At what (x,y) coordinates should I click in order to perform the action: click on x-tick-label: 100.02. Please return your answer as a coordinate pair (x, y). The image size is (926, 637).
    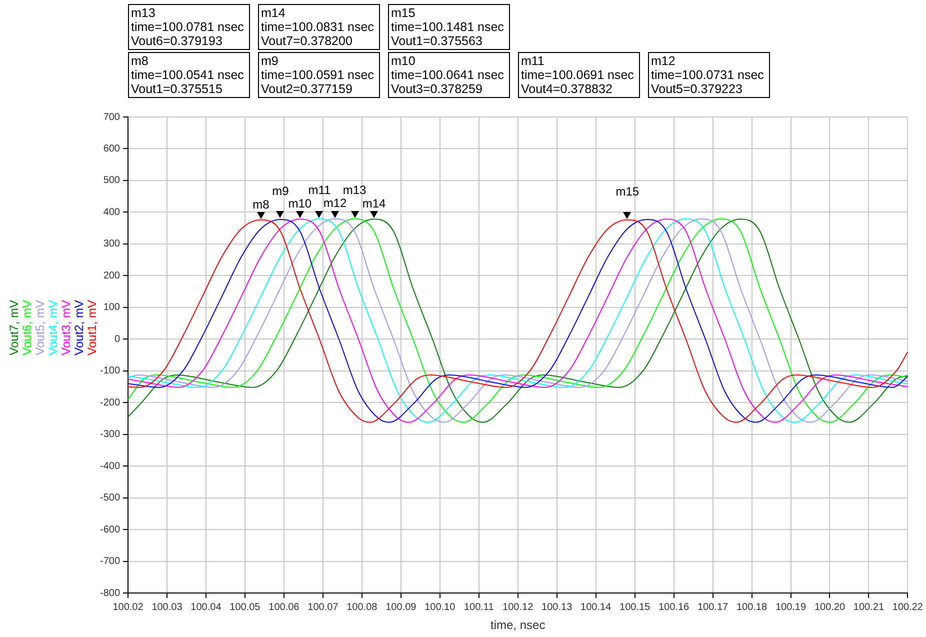
    Looking at the image, I should click on (128, 607).